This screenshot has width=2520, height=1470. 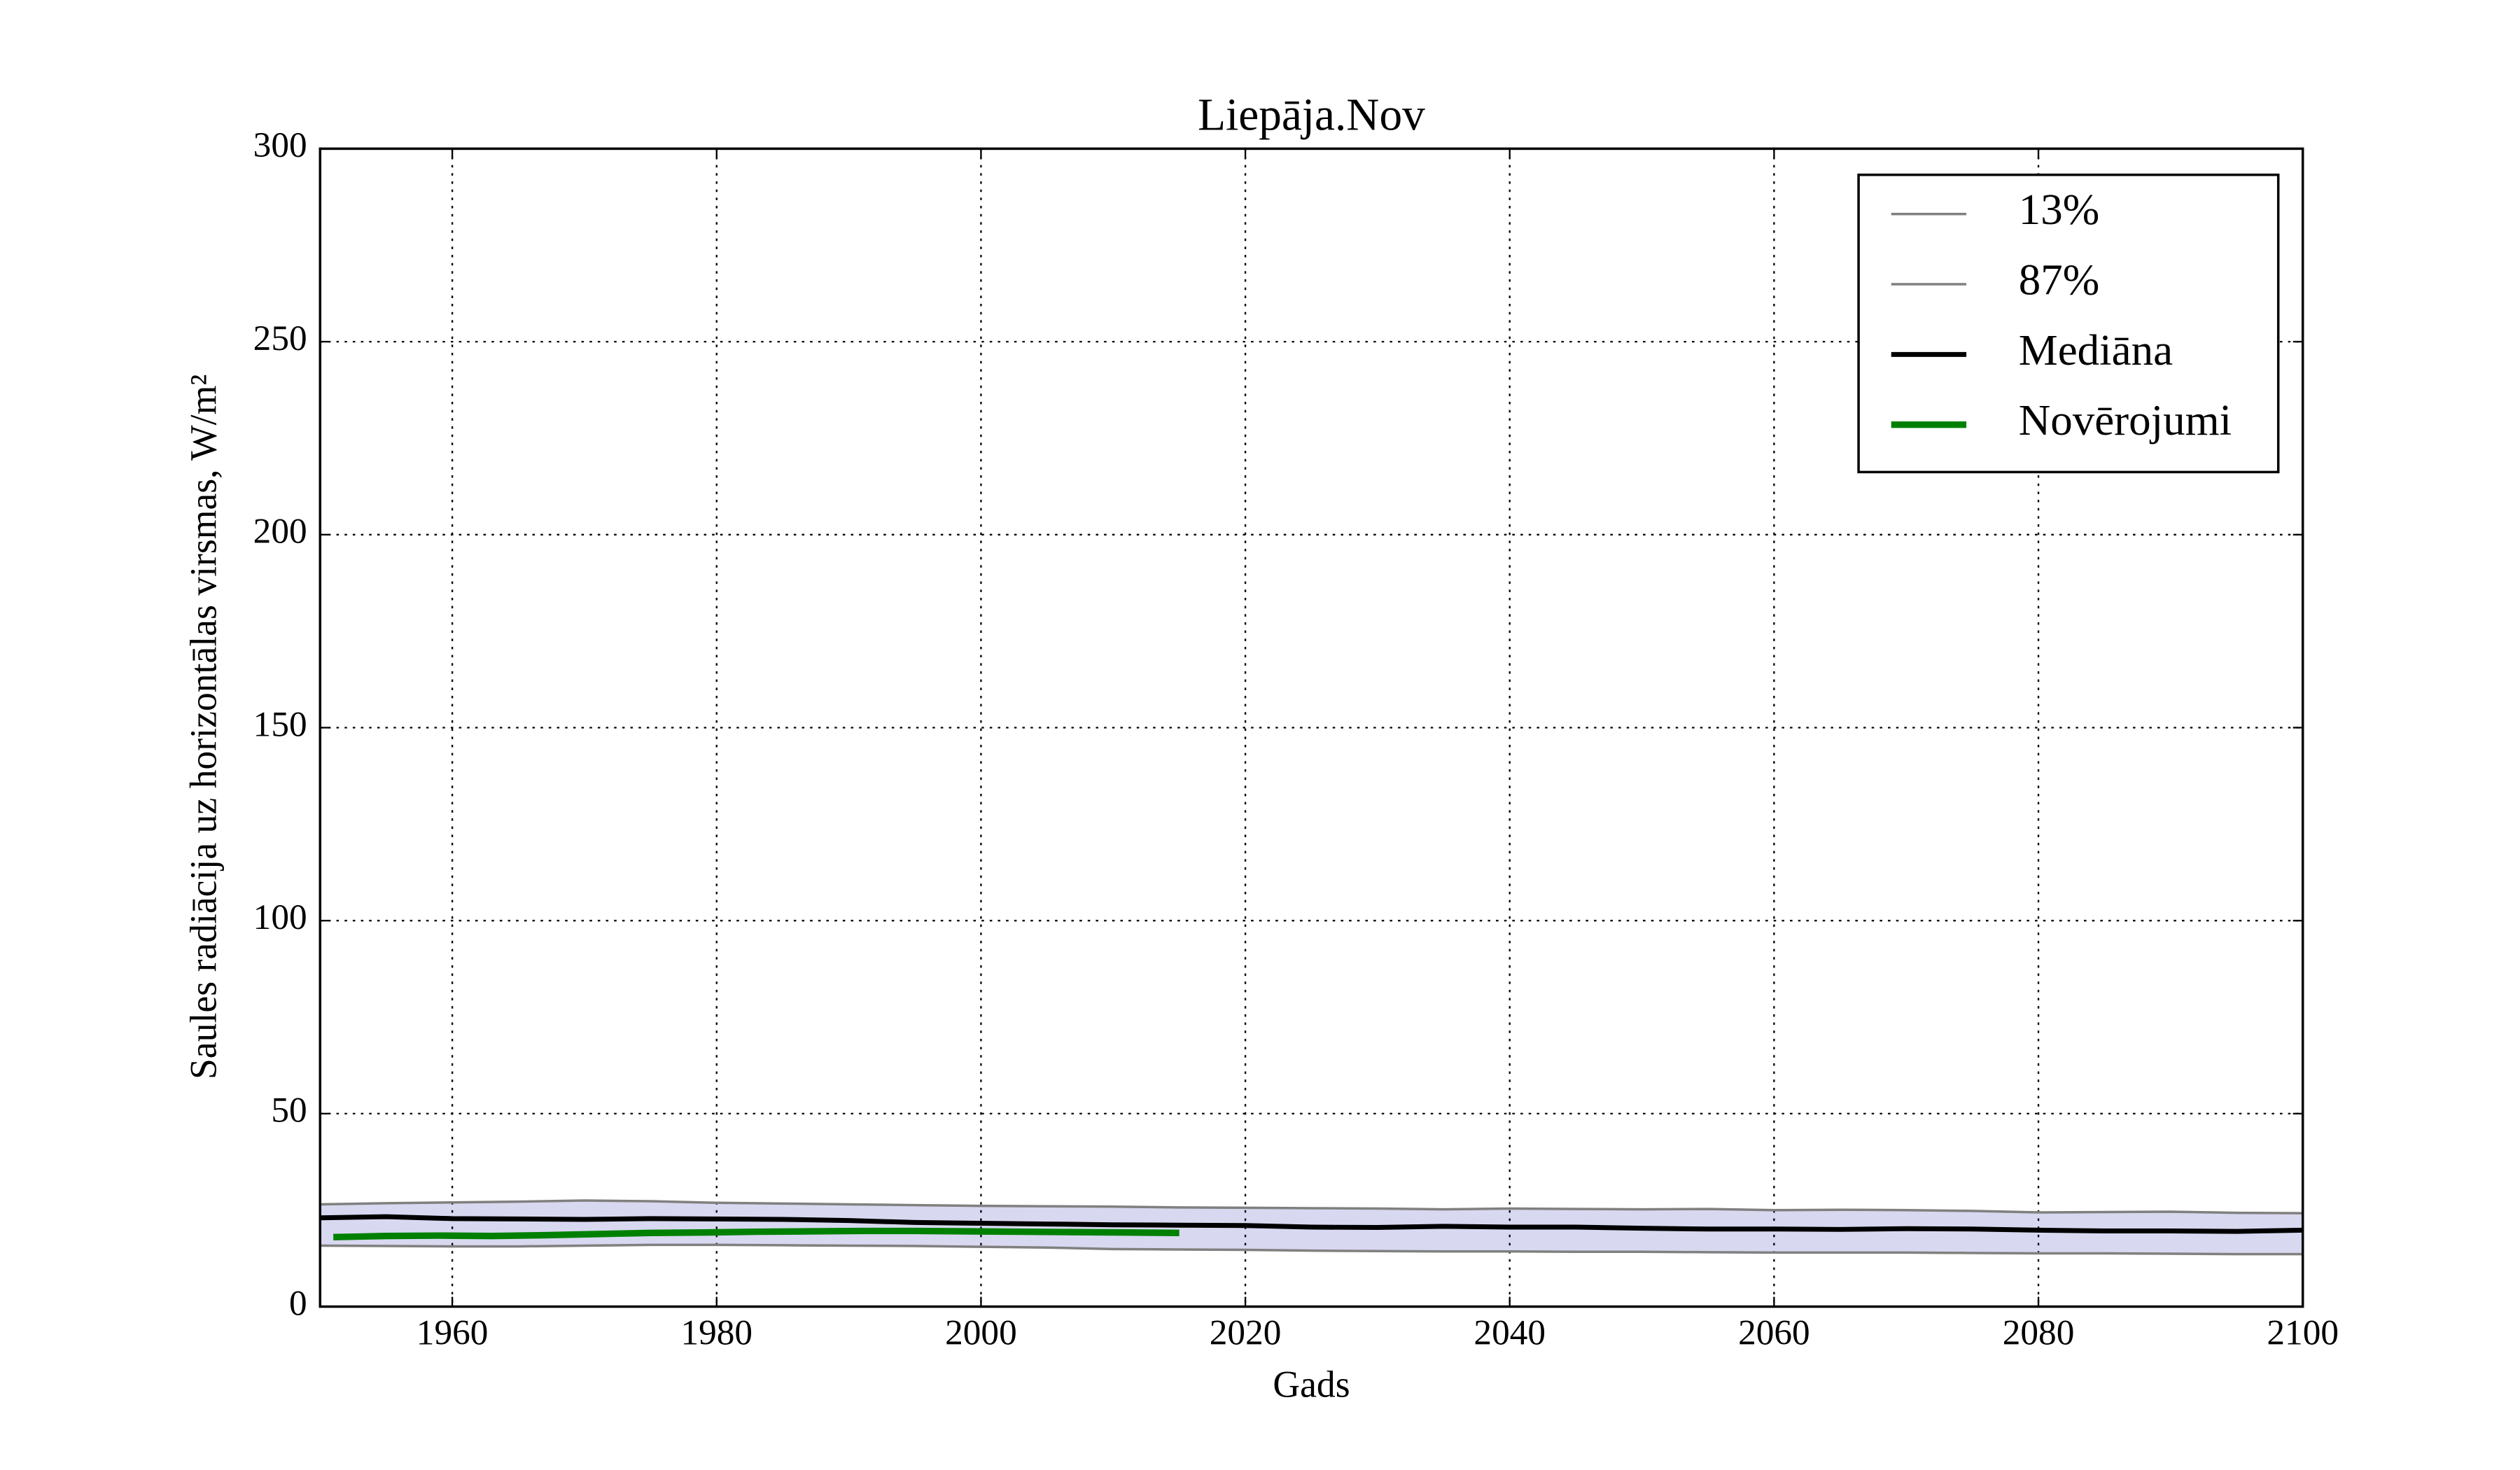 What do you see at coordinates (1774, 1332) in the screenshot?
I see `x-tick-label: 2060` at bounding box center [1774, 1332].